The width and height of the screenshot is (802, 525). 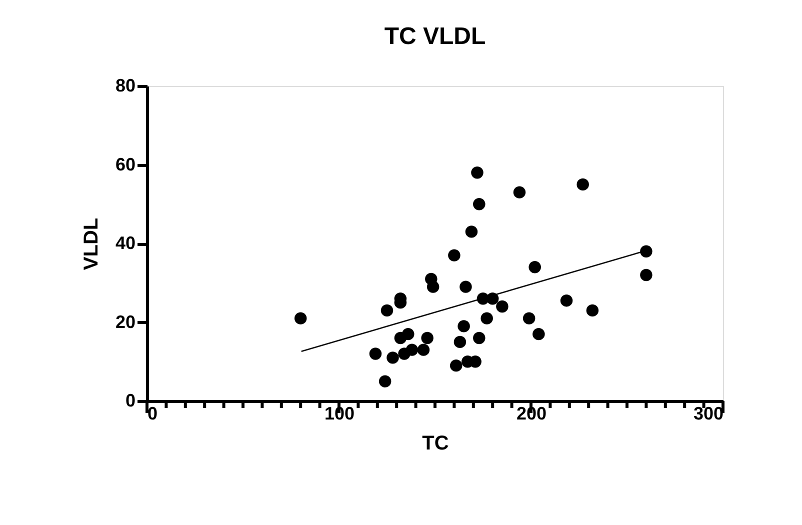 I want to click on y-tick-label: 40, so click(x=125, y=243).